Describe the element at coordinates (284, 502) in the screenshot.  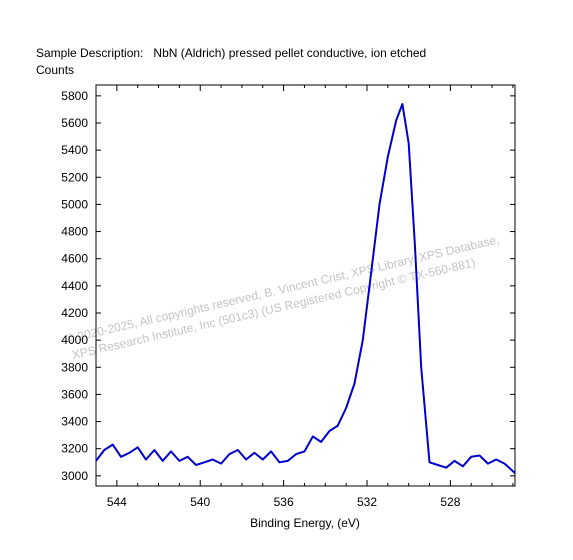
I see `x-tick-label: 536` at that location.